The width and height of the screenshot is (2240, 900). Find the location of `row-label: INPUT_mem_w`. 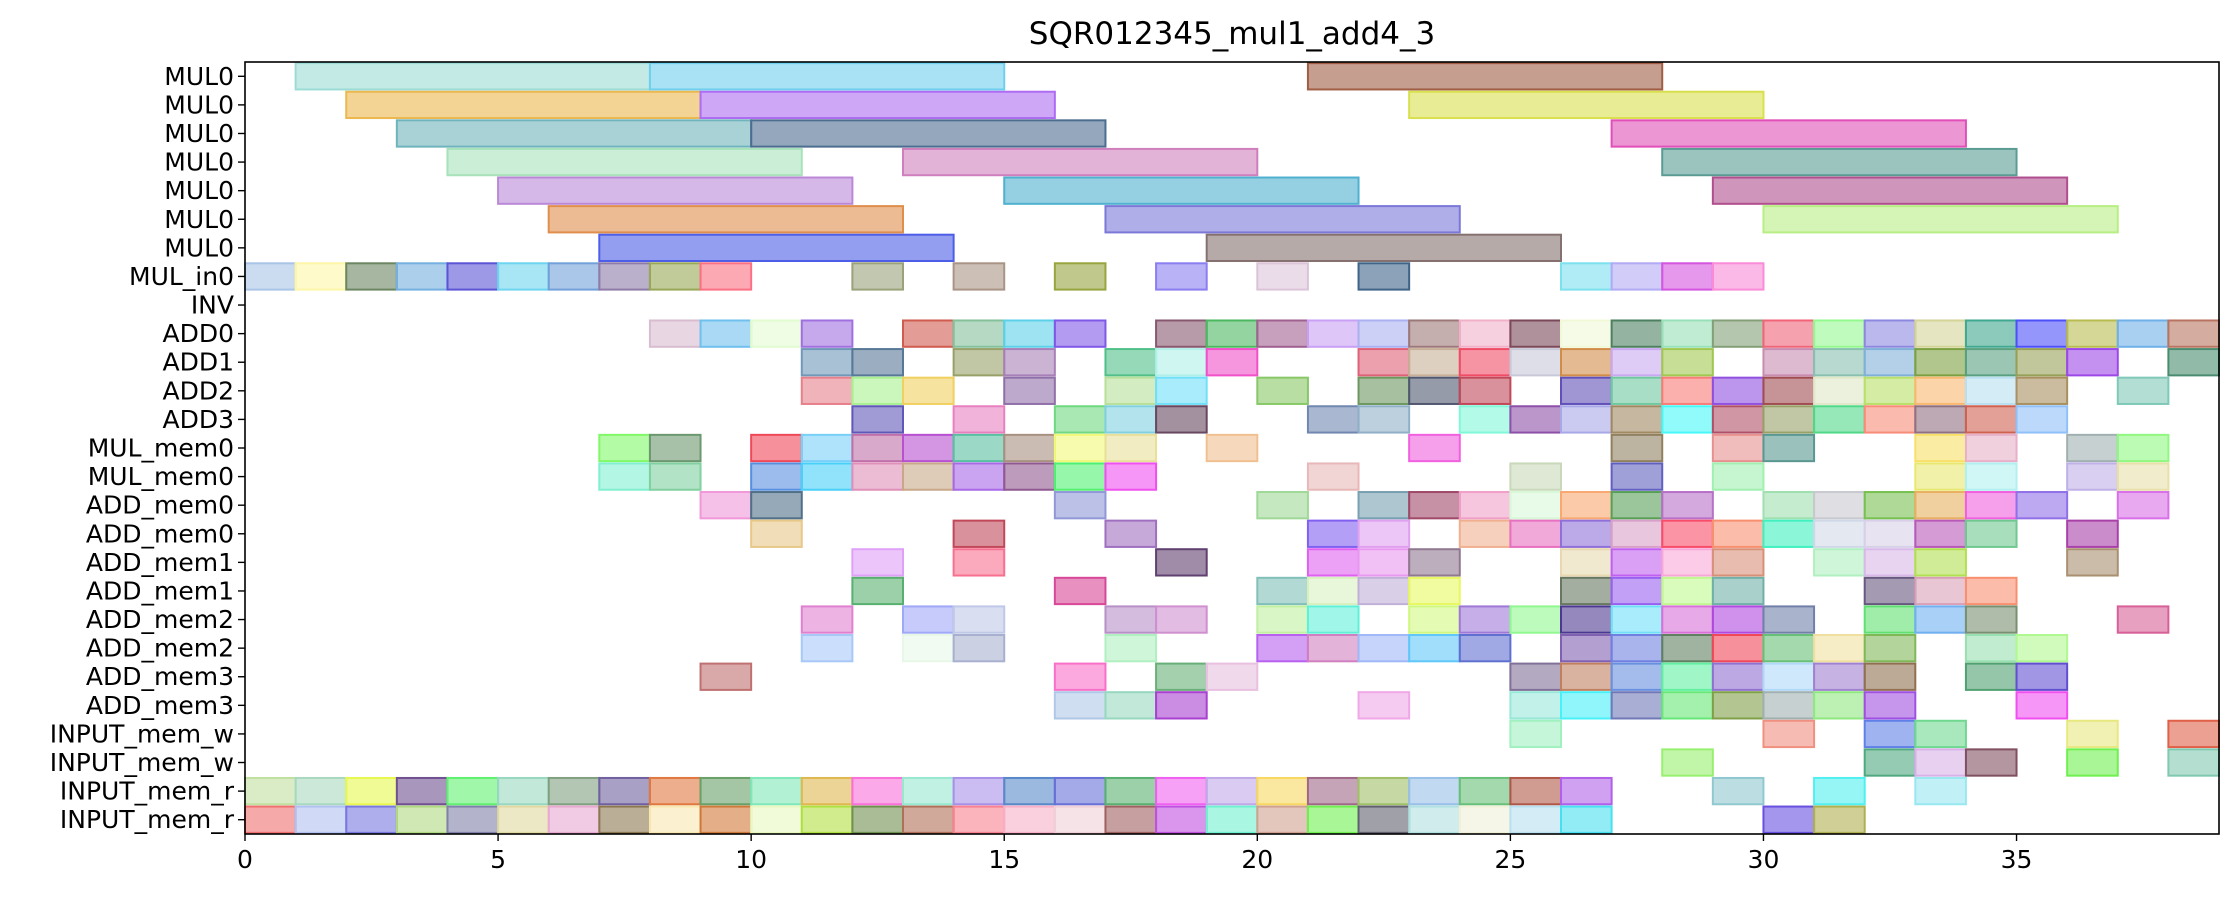

row-label: INPUT_mem_w is located at coordinates (142, 762).